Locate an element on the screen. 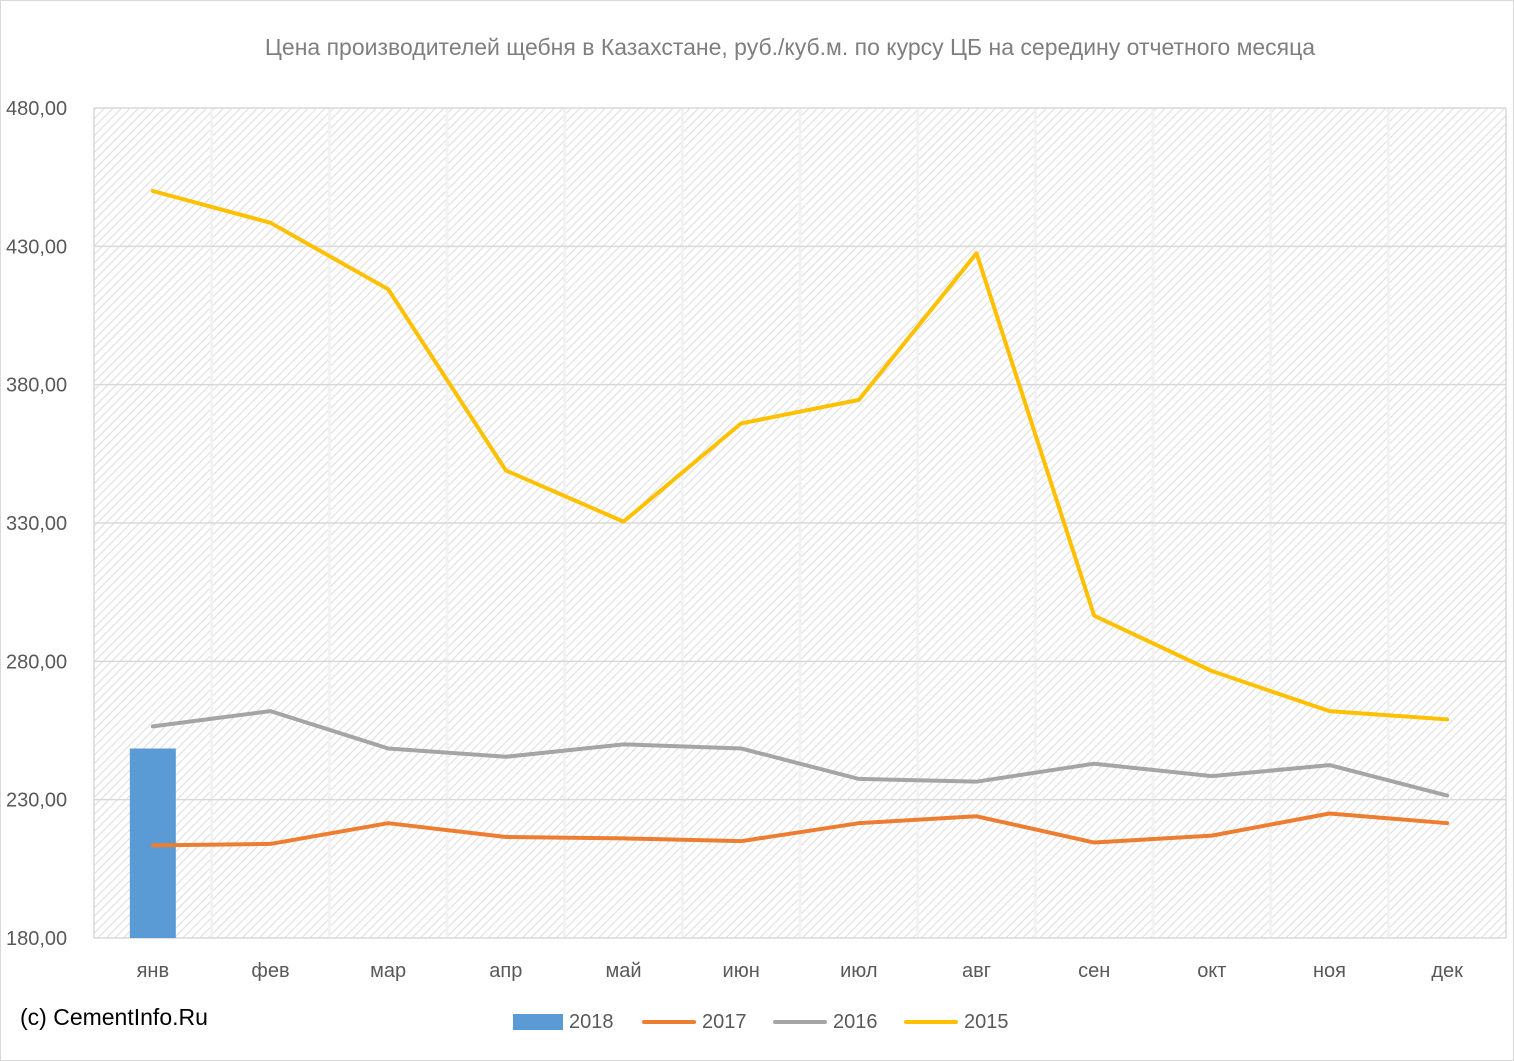 This screenshot has width=1514, height=1061. x-tick-label: мар is located at coordinates (388, 971).